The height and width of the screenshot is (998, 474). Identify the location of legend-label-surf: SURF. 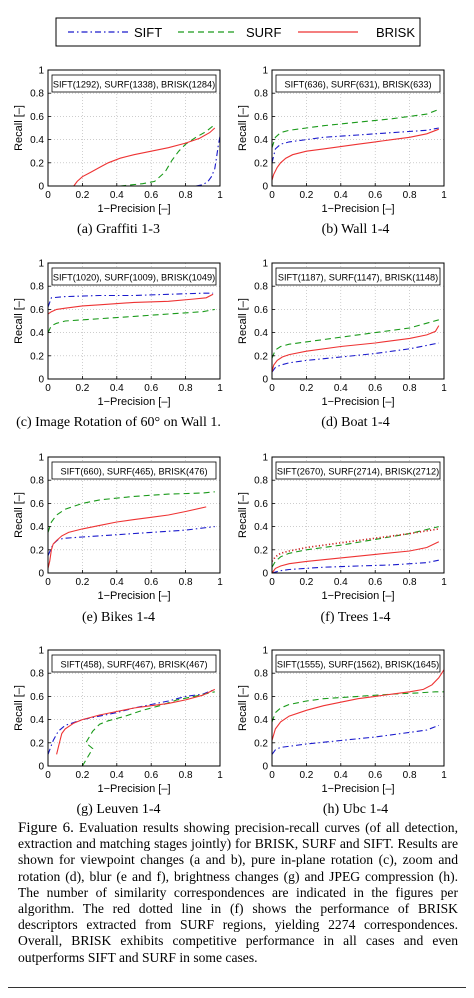
(263, 32).